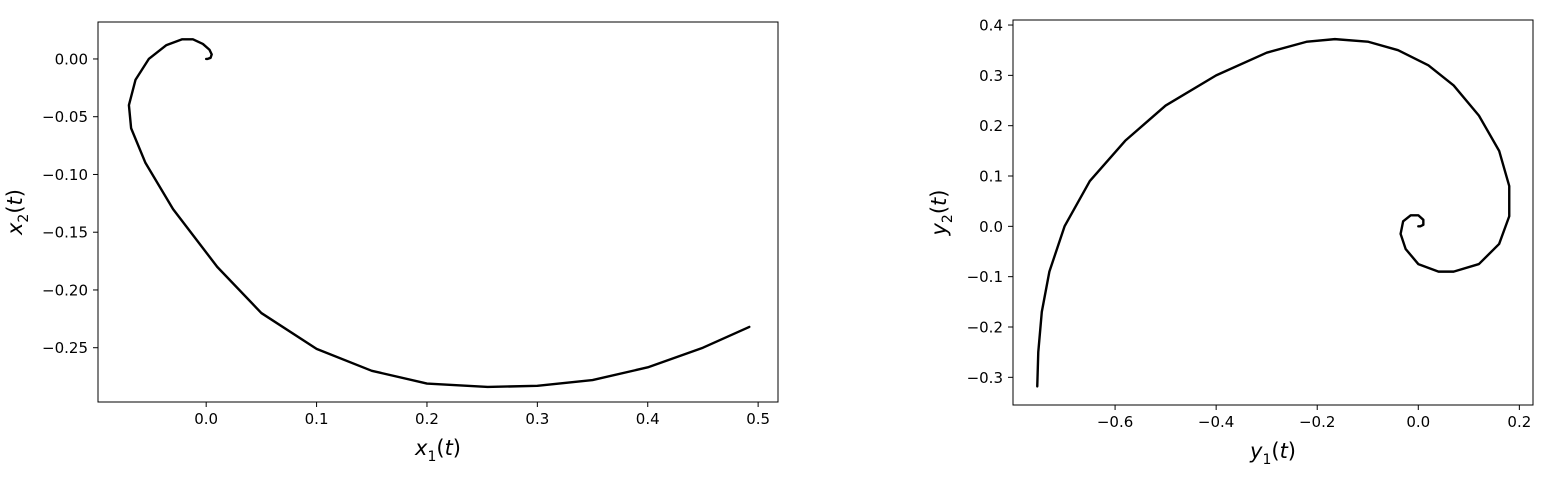  Describe the element at coordinates (648, 419) in the screenshot. I see `x-tick-label: 0.4` at that location.